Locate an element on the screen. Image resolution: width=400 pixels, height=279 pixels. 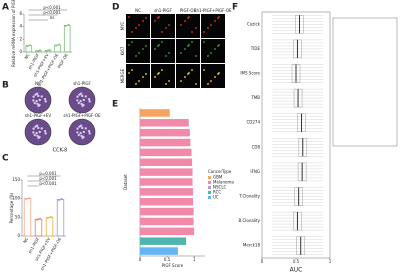
legend-label: GBM is located at coordinates (218, 177).